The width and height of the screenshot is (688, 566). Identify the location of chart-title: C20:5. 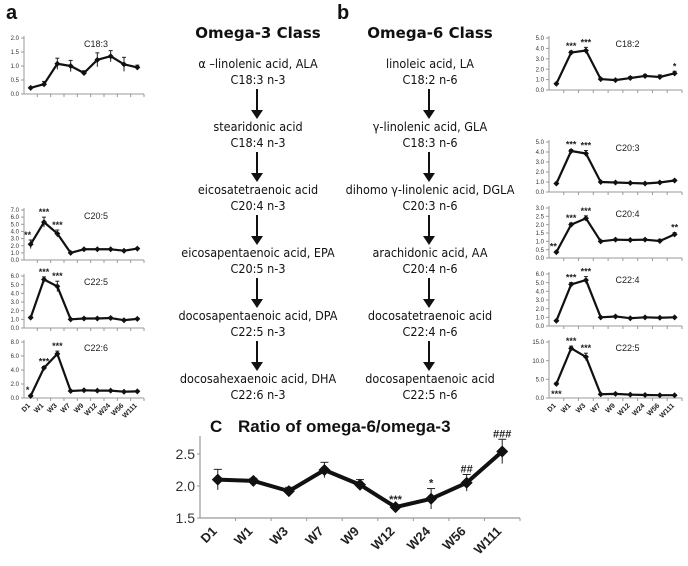
(96, 216).